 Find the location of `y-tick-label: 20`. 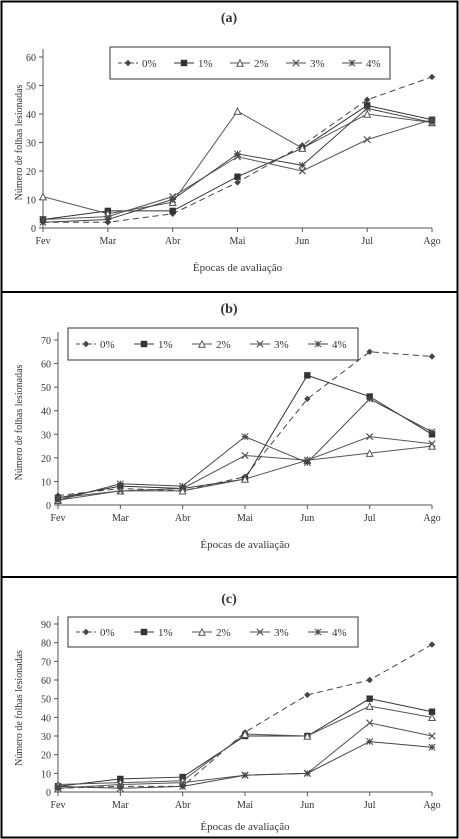

y-tick-label: 20 is located at coordinates (46, 756).